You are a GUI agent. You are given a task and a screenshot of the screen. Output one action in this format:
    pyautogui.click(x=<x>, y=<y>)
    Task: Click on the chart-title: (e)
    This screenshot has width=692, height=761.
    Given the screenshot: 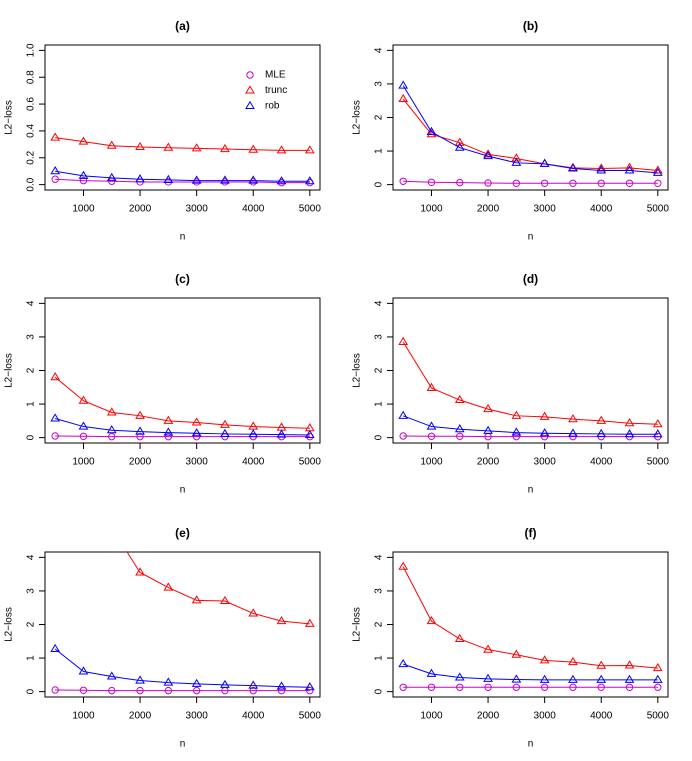 What is the action you would take?
    pyautogui.click(x=182, y=533)
    